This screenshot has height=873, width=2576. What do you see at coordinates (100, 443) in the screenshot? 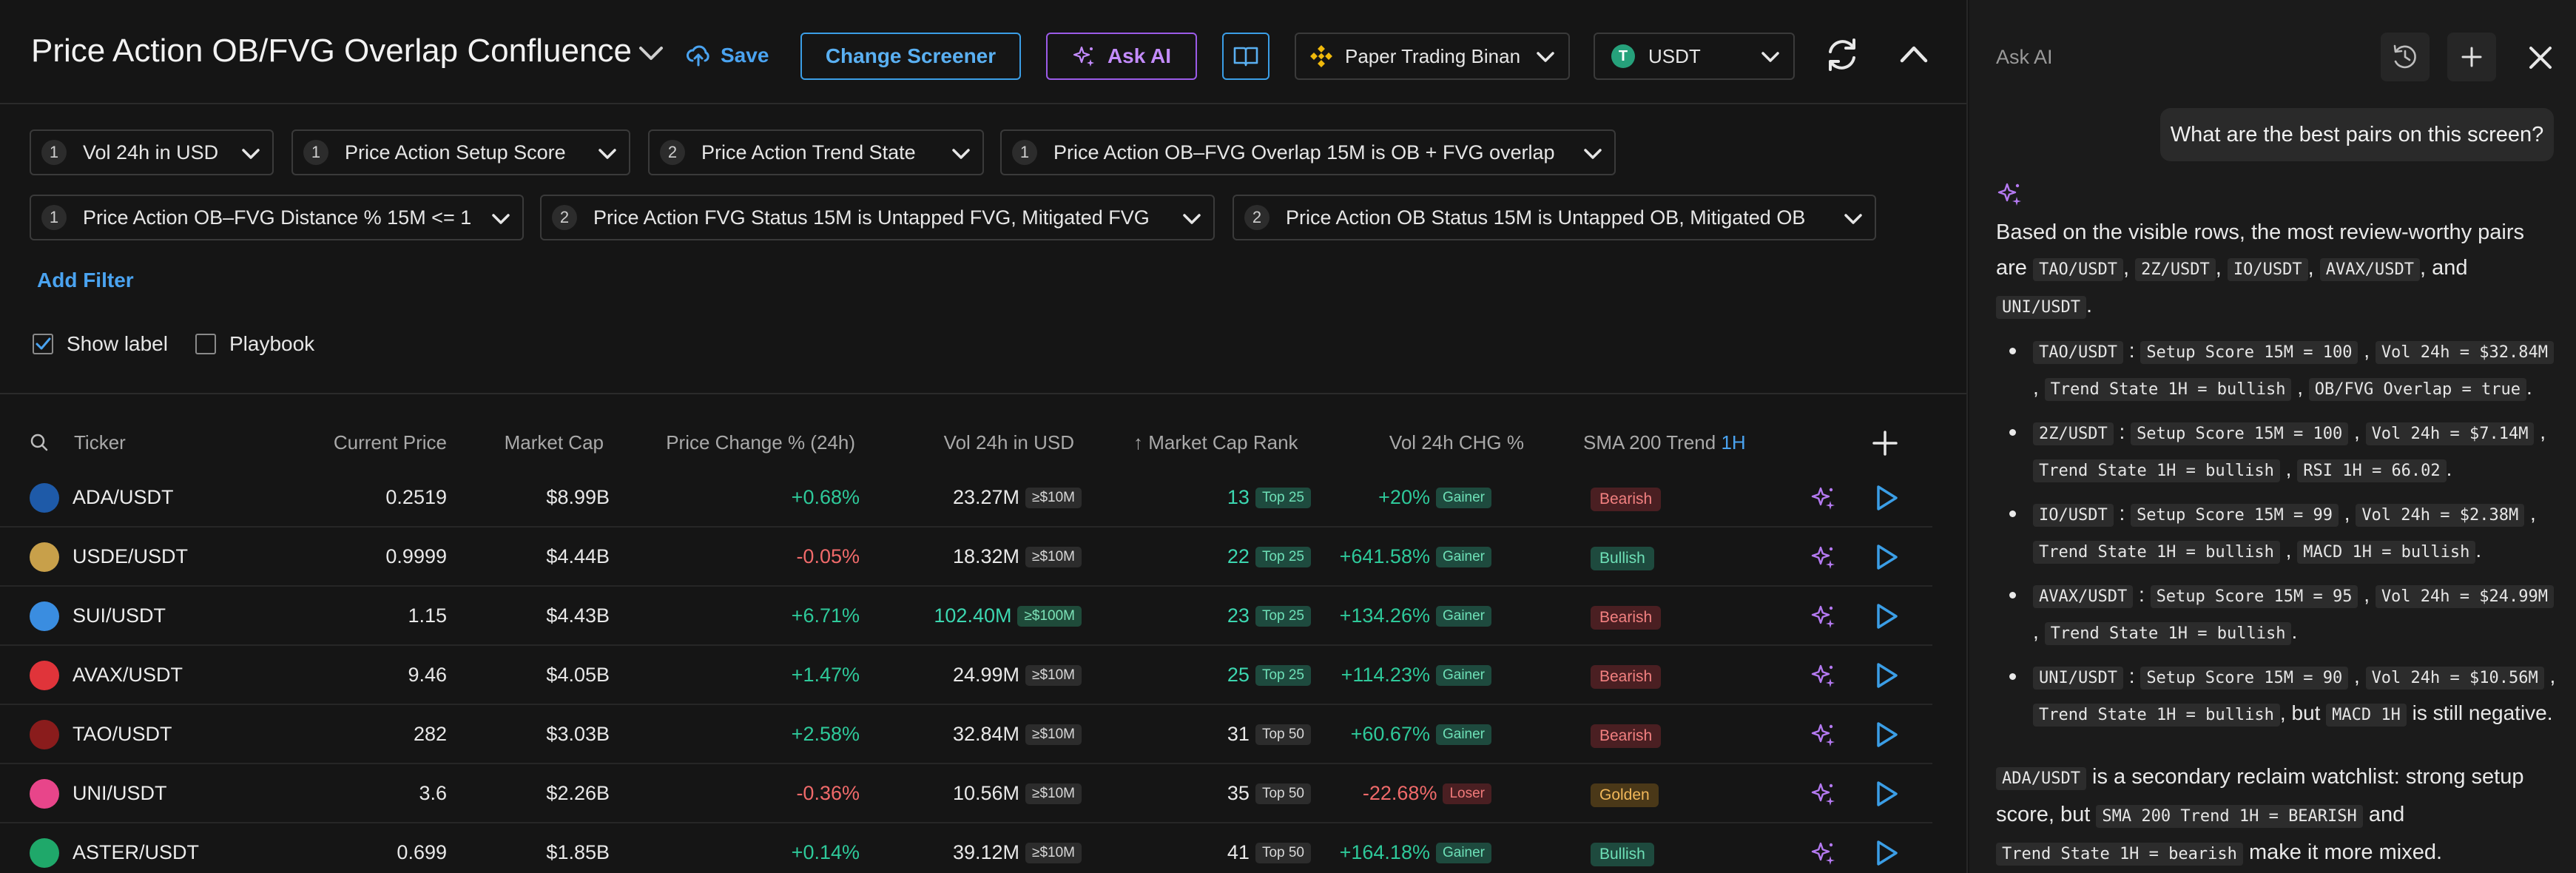
I see `col-ticker: Ticker` at bounding box center [100, 443].